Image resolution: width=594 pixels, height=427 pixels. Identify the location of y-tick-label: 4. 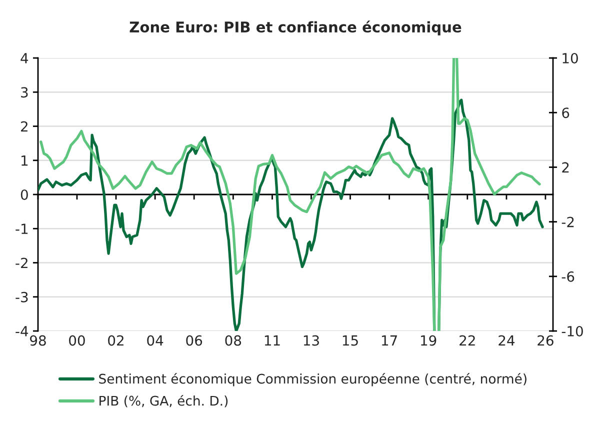
(24, 58).